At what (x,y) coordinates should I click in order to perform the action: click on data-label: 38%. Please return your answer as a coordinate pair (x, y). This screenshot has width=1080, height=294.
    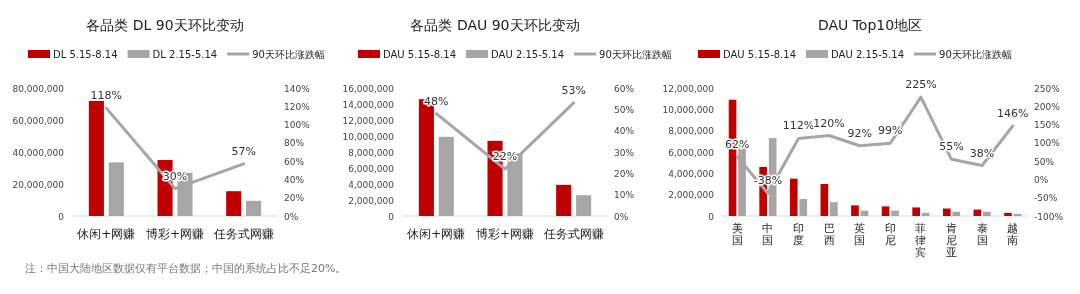
    Looking at the image, I should click on (982, 153).